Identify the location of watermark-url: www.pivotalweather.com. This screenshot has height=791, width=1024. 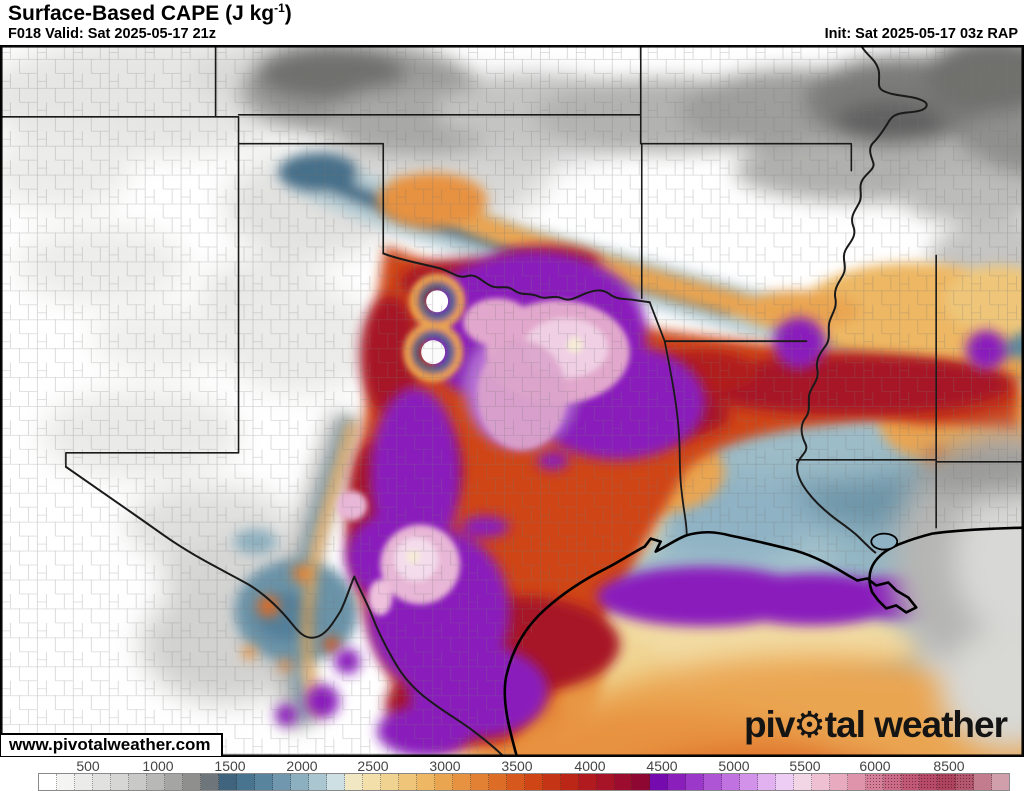
(112, 744).